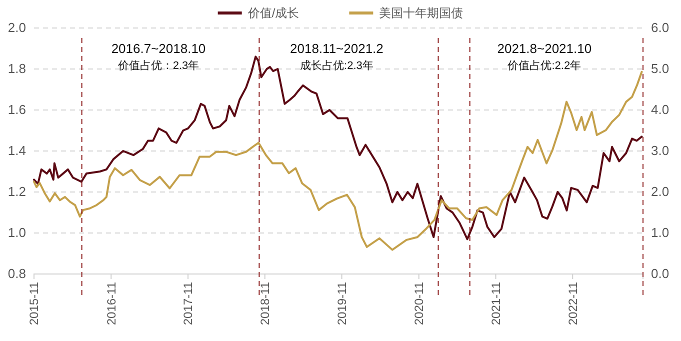 The width and height of the screenshot is (681, 341). What do you see at coordinates (111, 304) in the screenshot?
I see `x-tick-label: 2016-11` at bounding box center [111, 304].